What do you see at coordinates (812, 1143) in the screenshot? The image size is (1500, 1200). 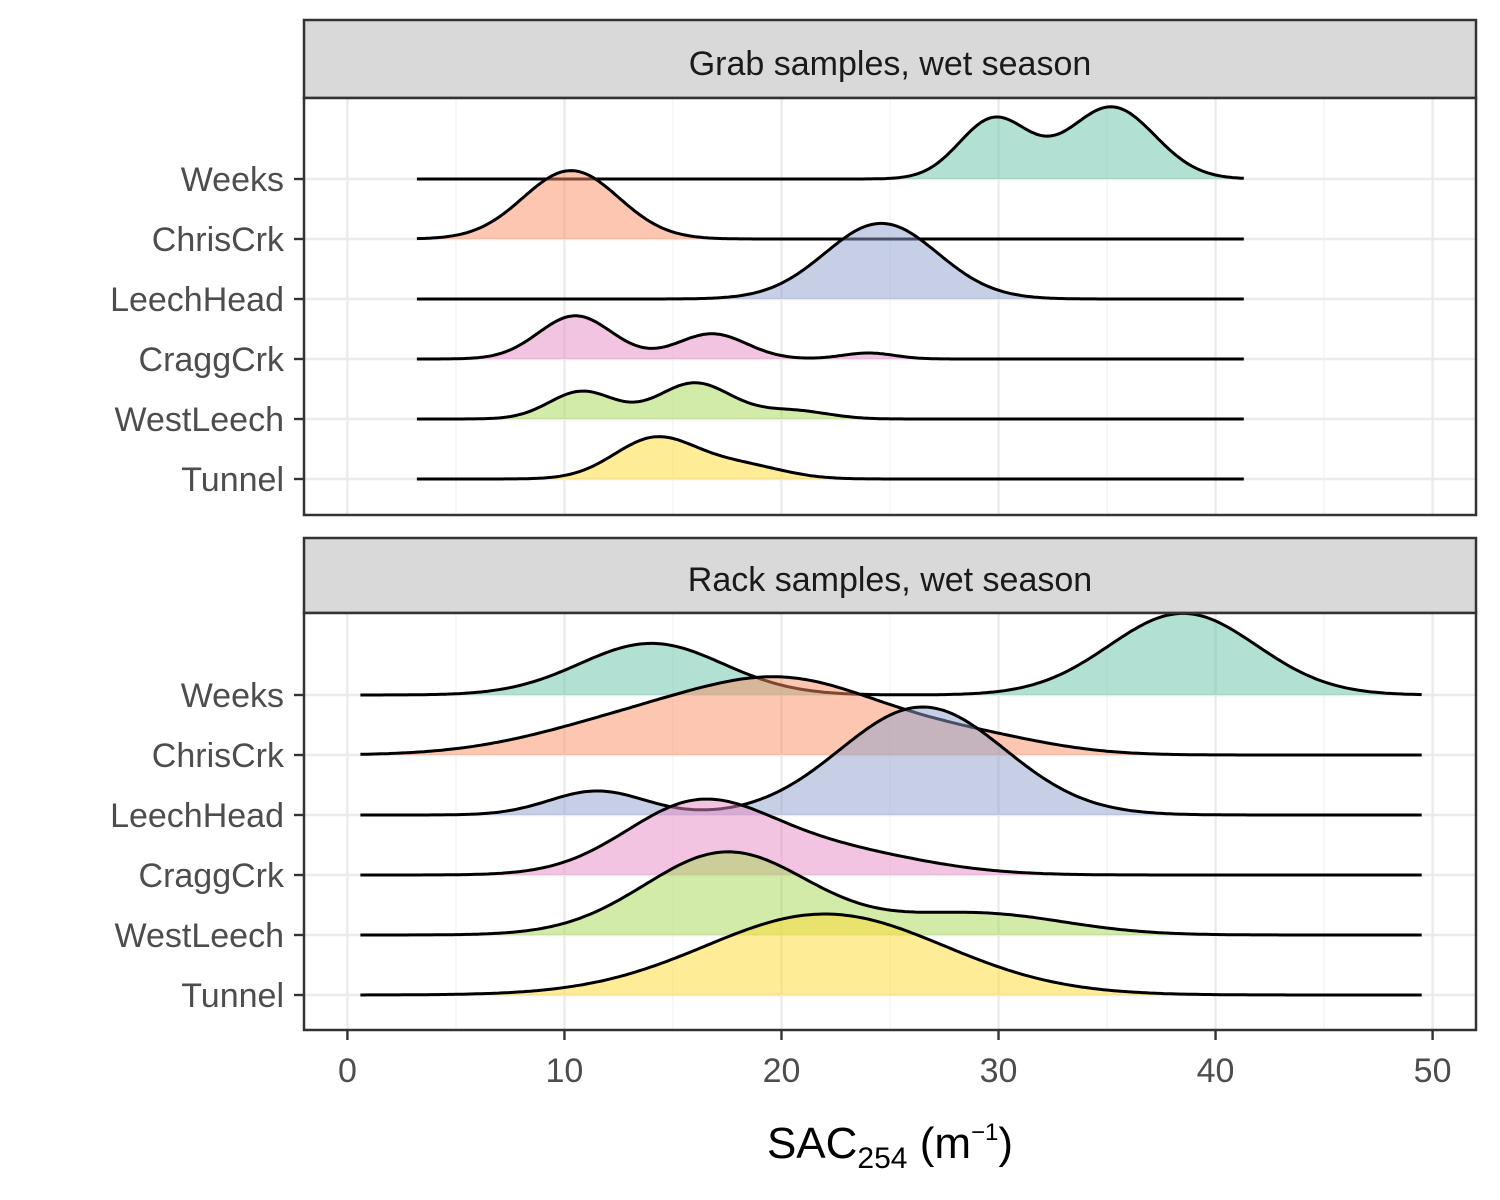 I see `x-axis-title-base: SAC` at bounding box center [812, 1143].